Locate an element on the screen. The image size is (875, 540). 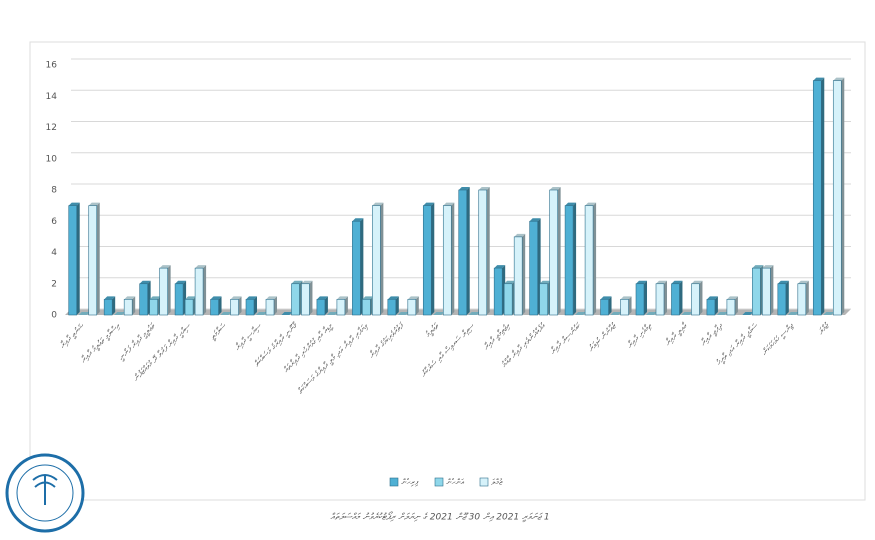
y-tick-label: 14 is located at coordinates (52, 97).